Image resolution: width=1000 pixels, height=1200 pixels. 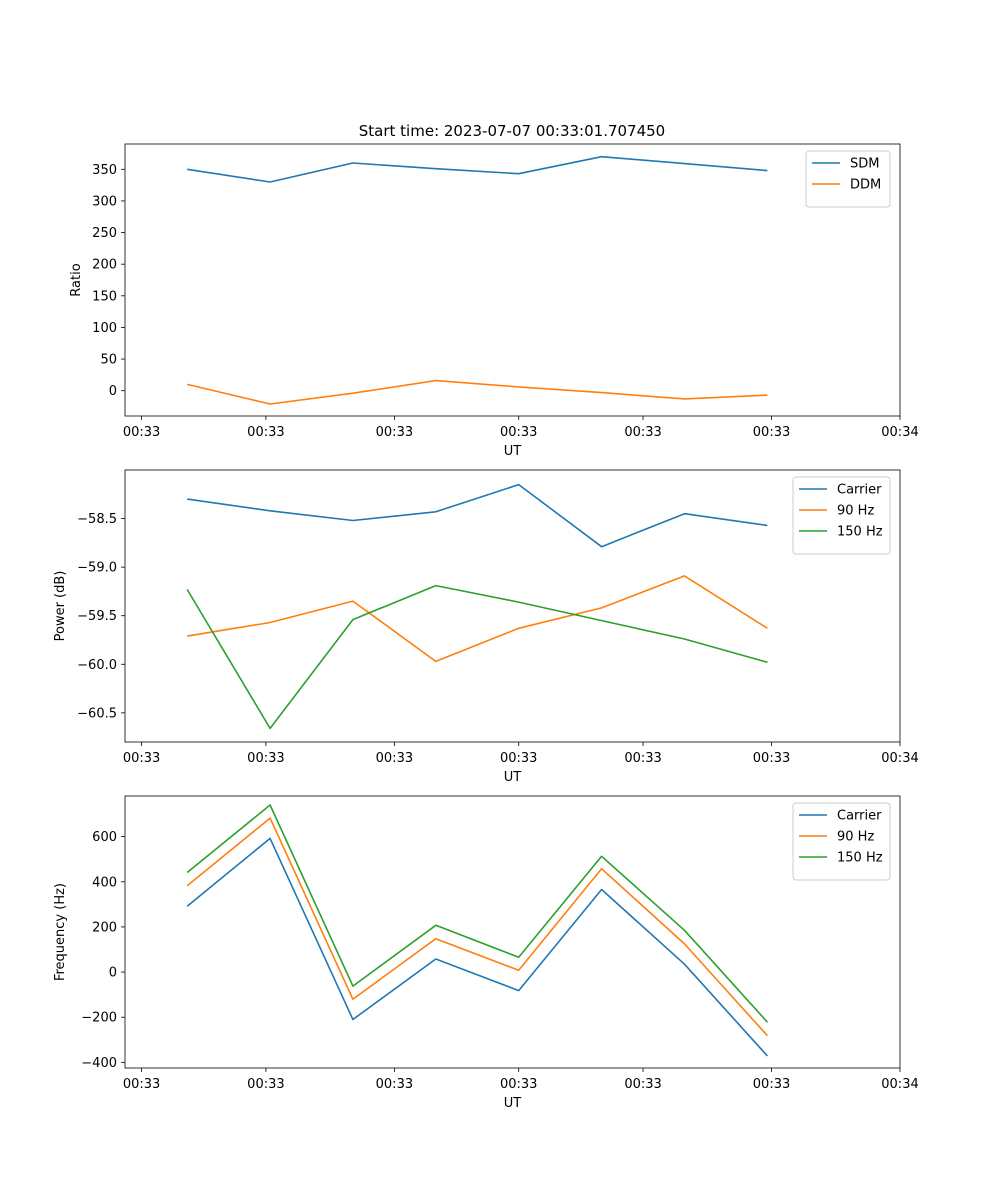 What do you see at coordinates (864, 164) in the screenshot?
I see `legend-label: SDM` at bounding box center [864, 164].